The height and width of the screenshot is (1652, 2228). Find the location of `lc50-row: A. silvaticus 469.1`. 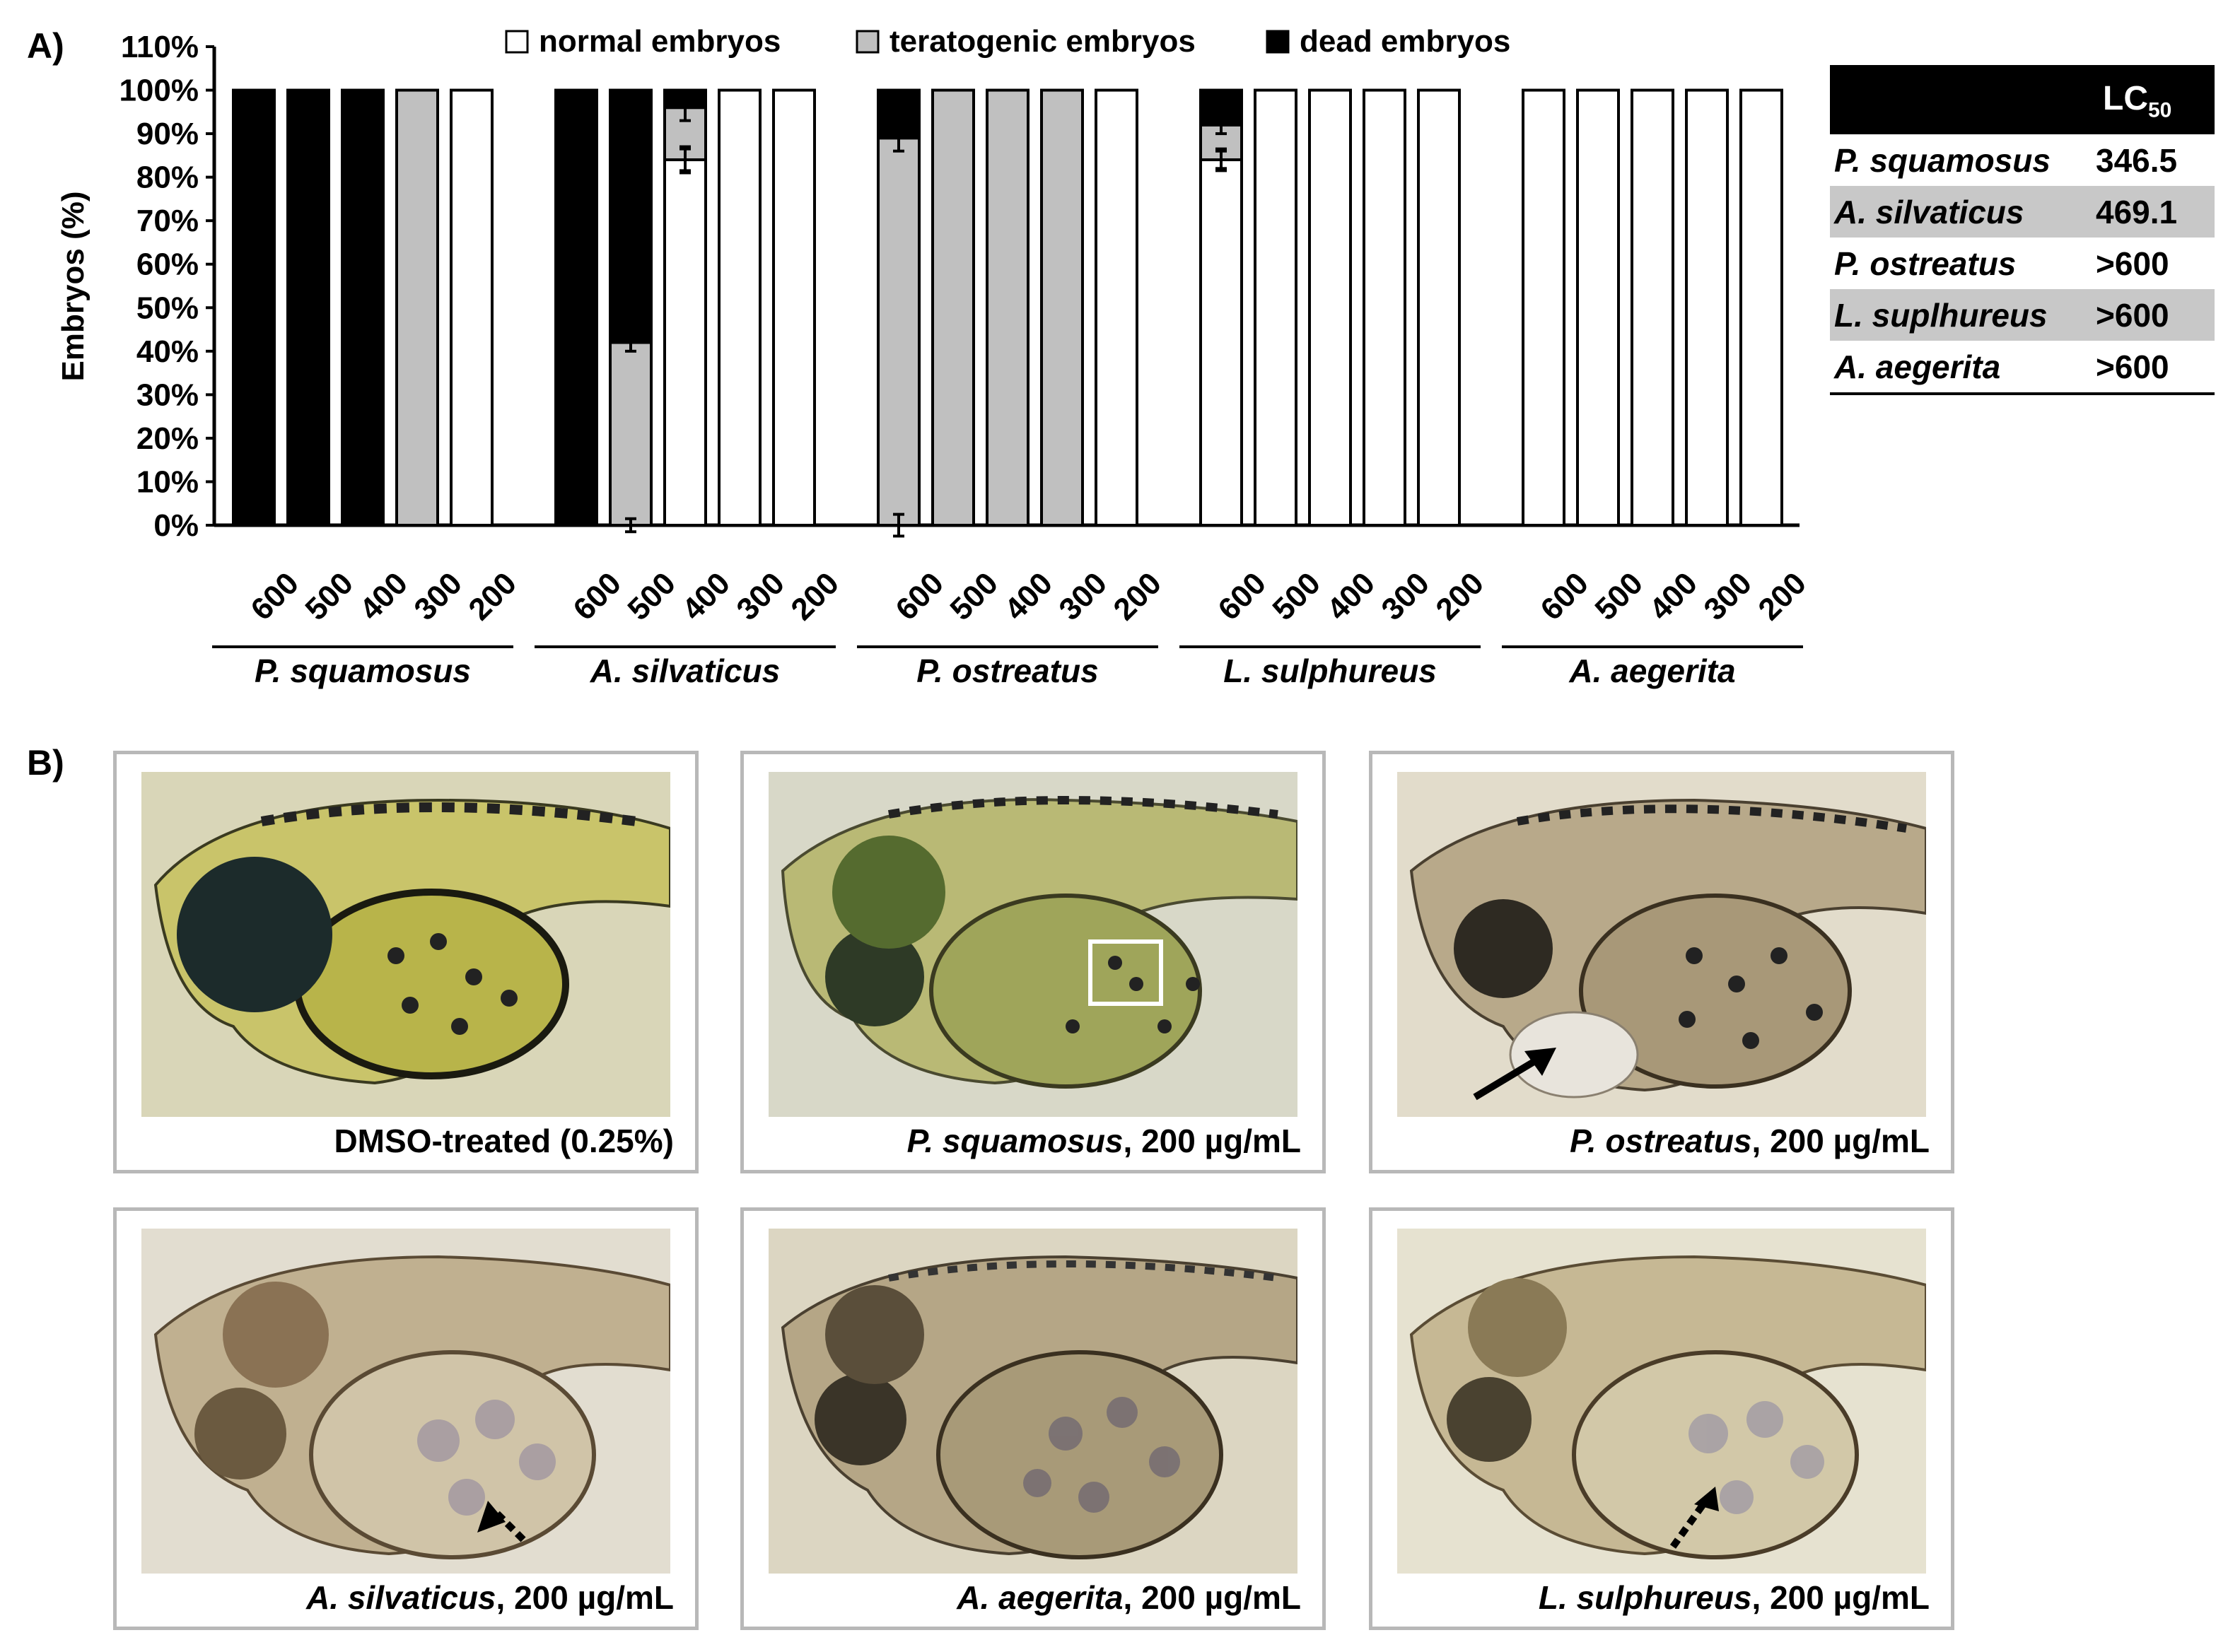

lc50-row: A. silvaticus 469.1 is located at coordinates (2022, 212).